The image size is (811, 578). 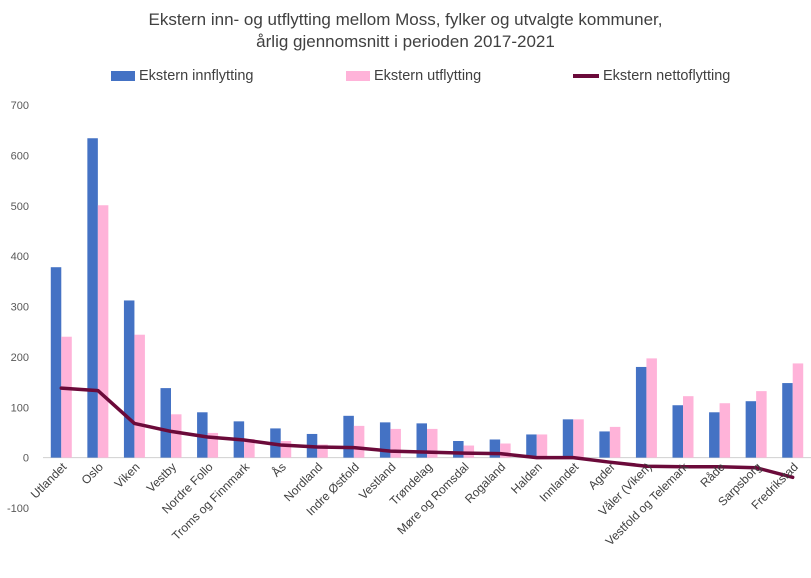 I want to click on x-tick-label: Råde, so click(x=713, y=475).